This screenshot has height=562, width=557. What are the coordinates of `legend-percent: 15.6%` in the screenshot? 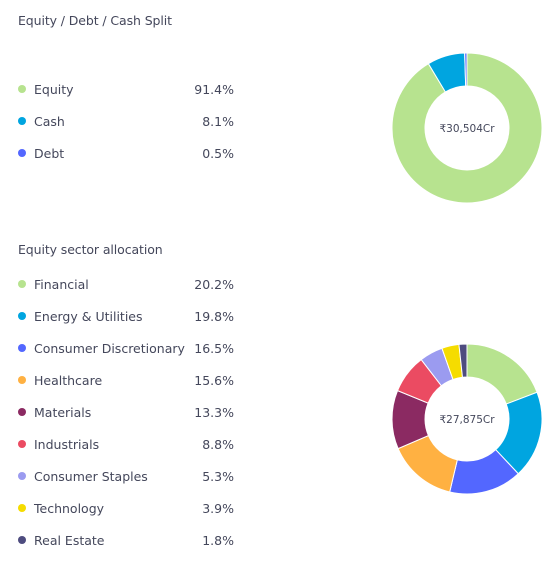 It's located at (214, 380).